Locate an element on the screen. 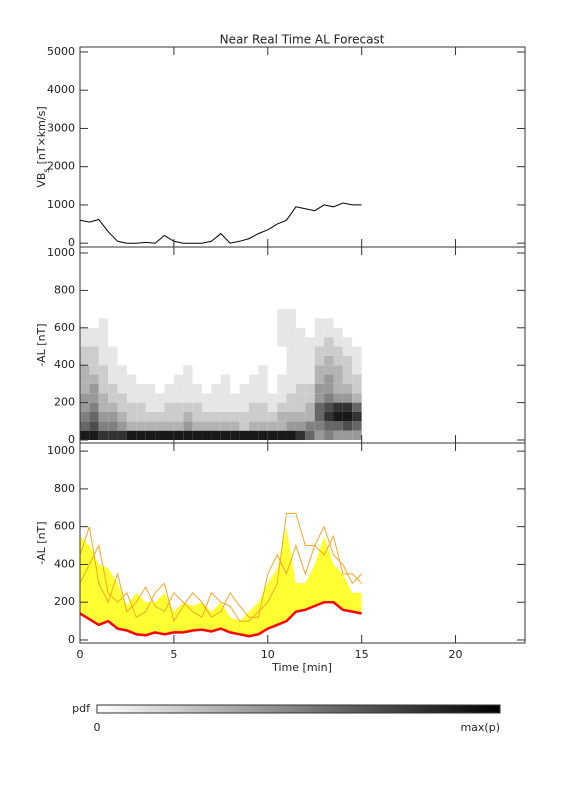  y-tick-label: 600 is located at coordinates (64, 526).